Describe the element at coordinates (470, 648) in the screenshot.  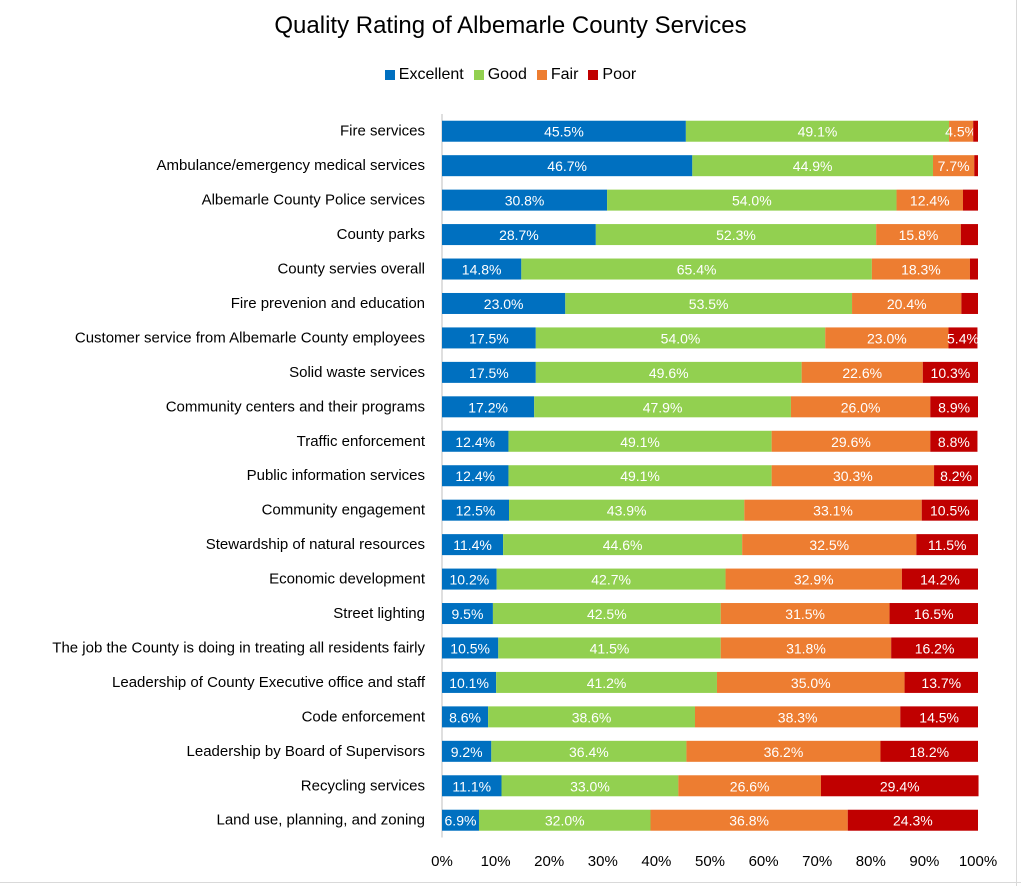
I see `data-label-excellent: 10.5%` at that location.